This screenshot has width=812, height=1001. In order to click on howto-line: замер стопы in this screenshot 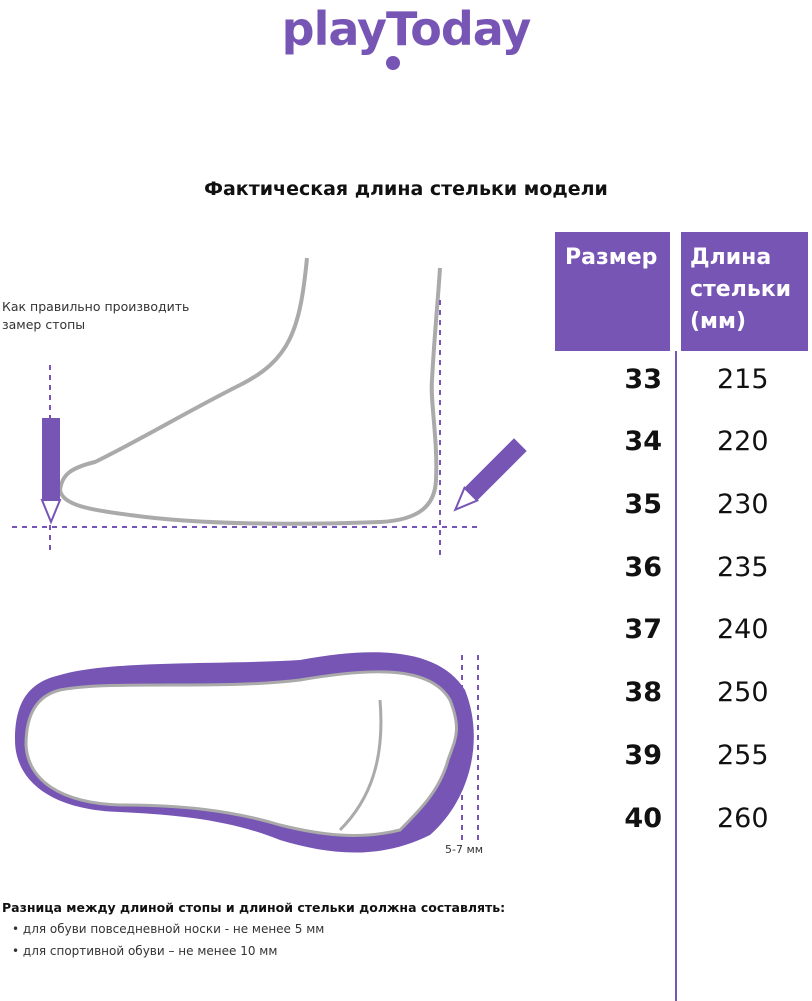, I will do `click(44, 324)`.